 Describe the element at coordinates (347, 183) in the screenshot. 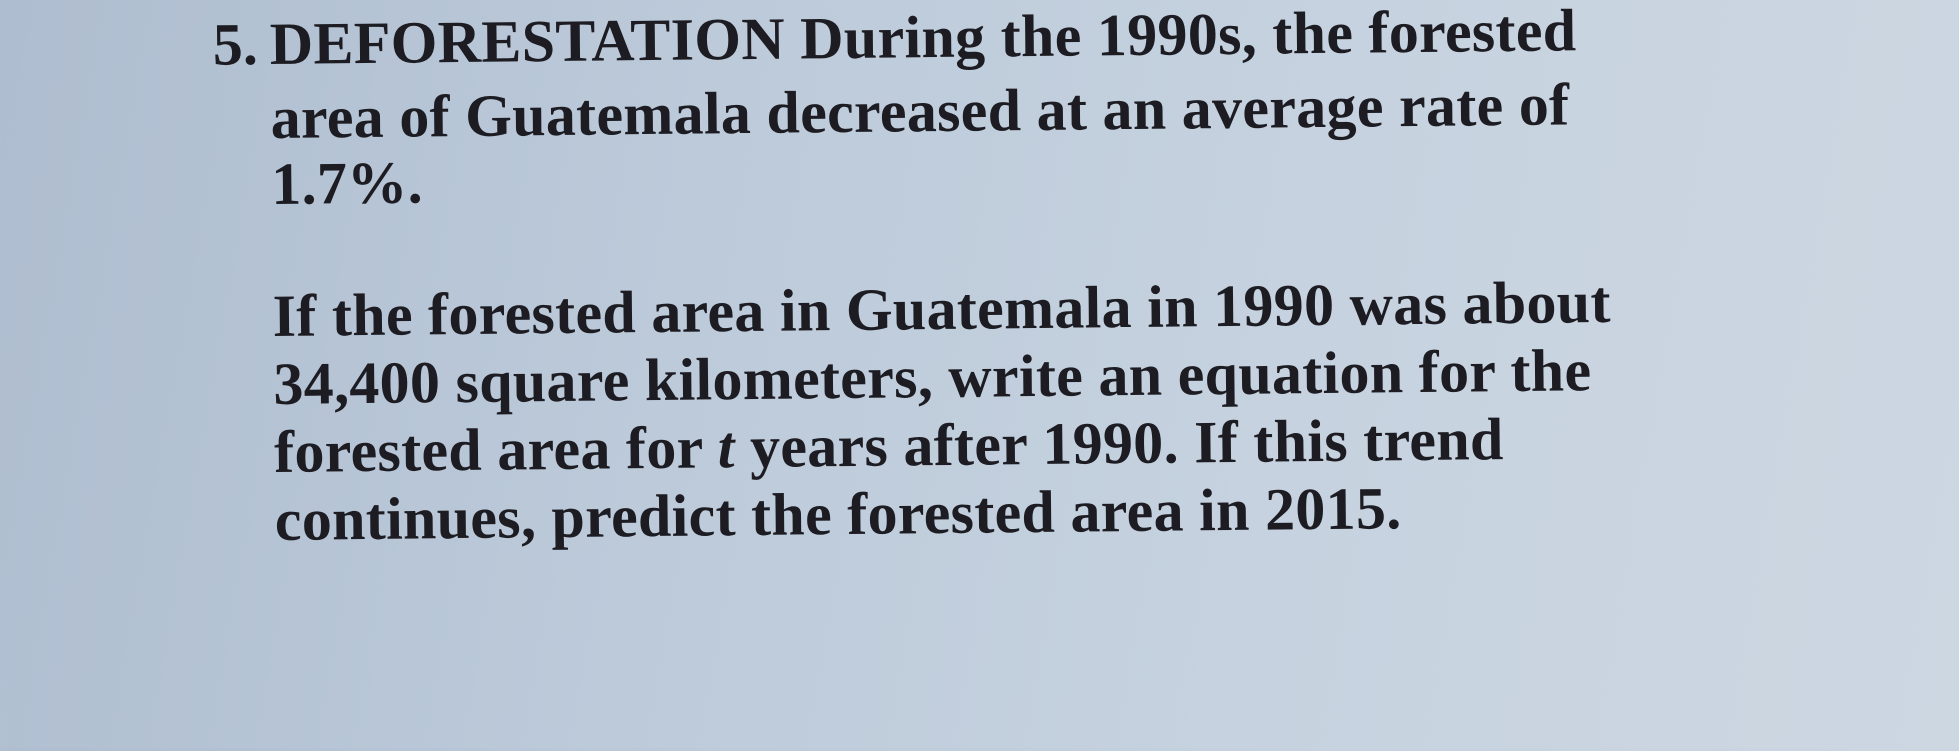

I see `intro-text-3: 1.7%.` at that location.